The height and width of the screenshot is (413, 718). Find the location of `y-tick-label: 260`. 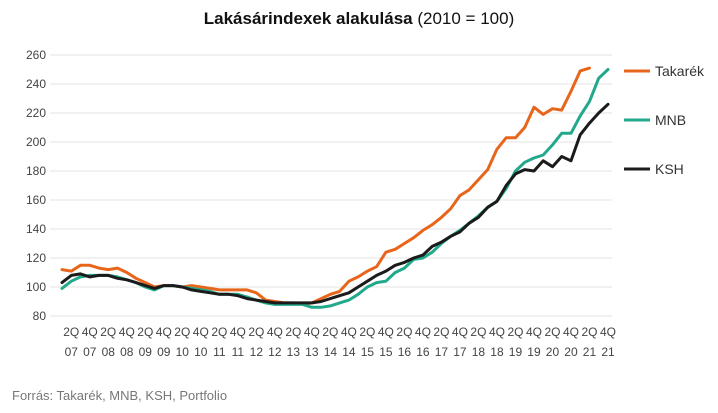

y-tick-label: 260 is located at coordinates (36, 55).